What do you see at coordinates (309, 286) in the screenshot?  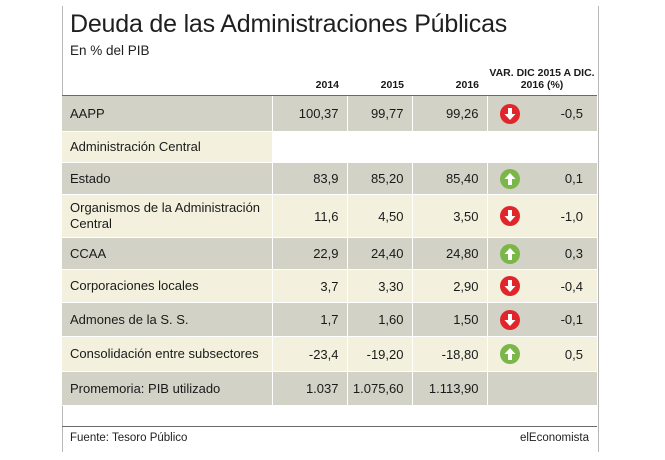 I see `value-2014: 3,7` at bounding box center [309, 286].